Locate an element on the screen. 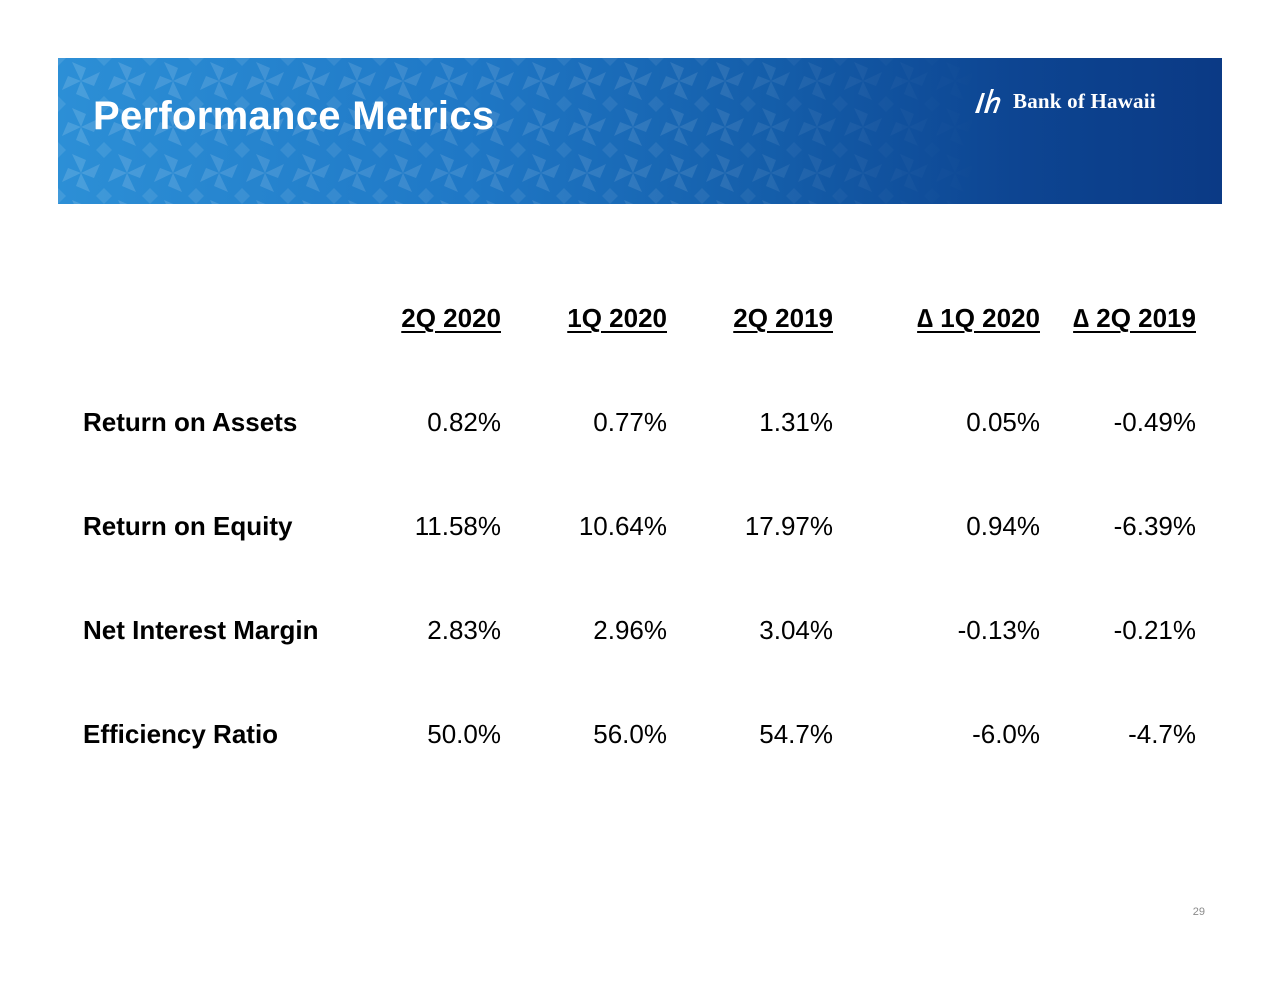 Image resolution: width=1280 pixels, height=989 pixels. table-cell: 10.64% is located at coordinates (622, 526).